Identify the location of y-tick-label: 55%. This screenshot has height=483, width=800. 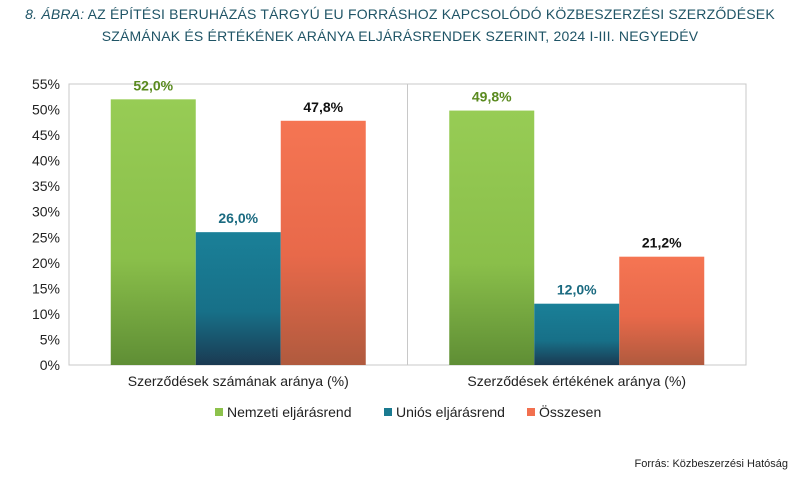
(46, 84).